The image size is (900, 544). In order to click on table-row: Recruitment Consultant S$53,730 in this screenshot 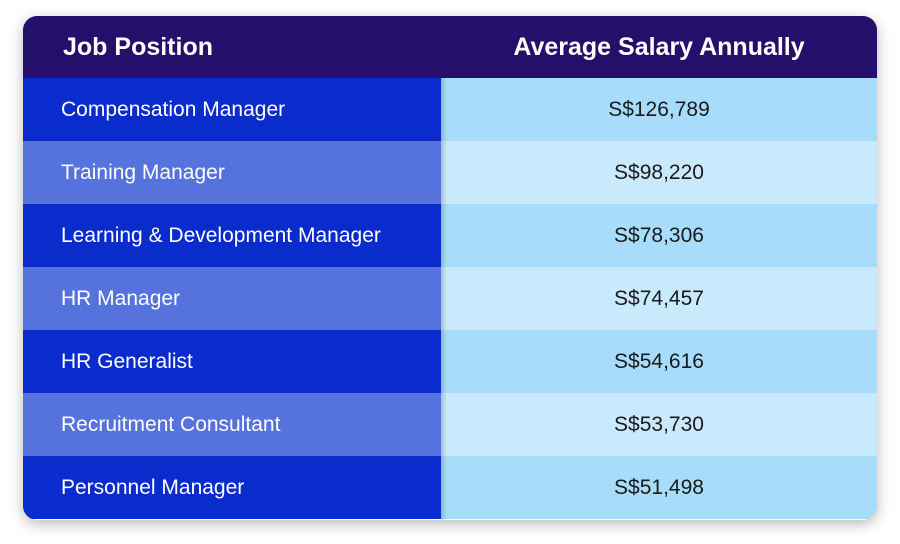, I will do `click(450, 424)`.